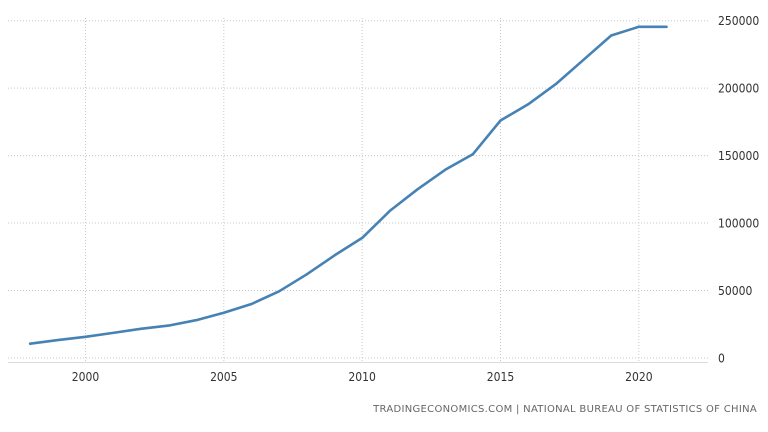  I want to click on y-tick-label: 150000, so click(738, 156).